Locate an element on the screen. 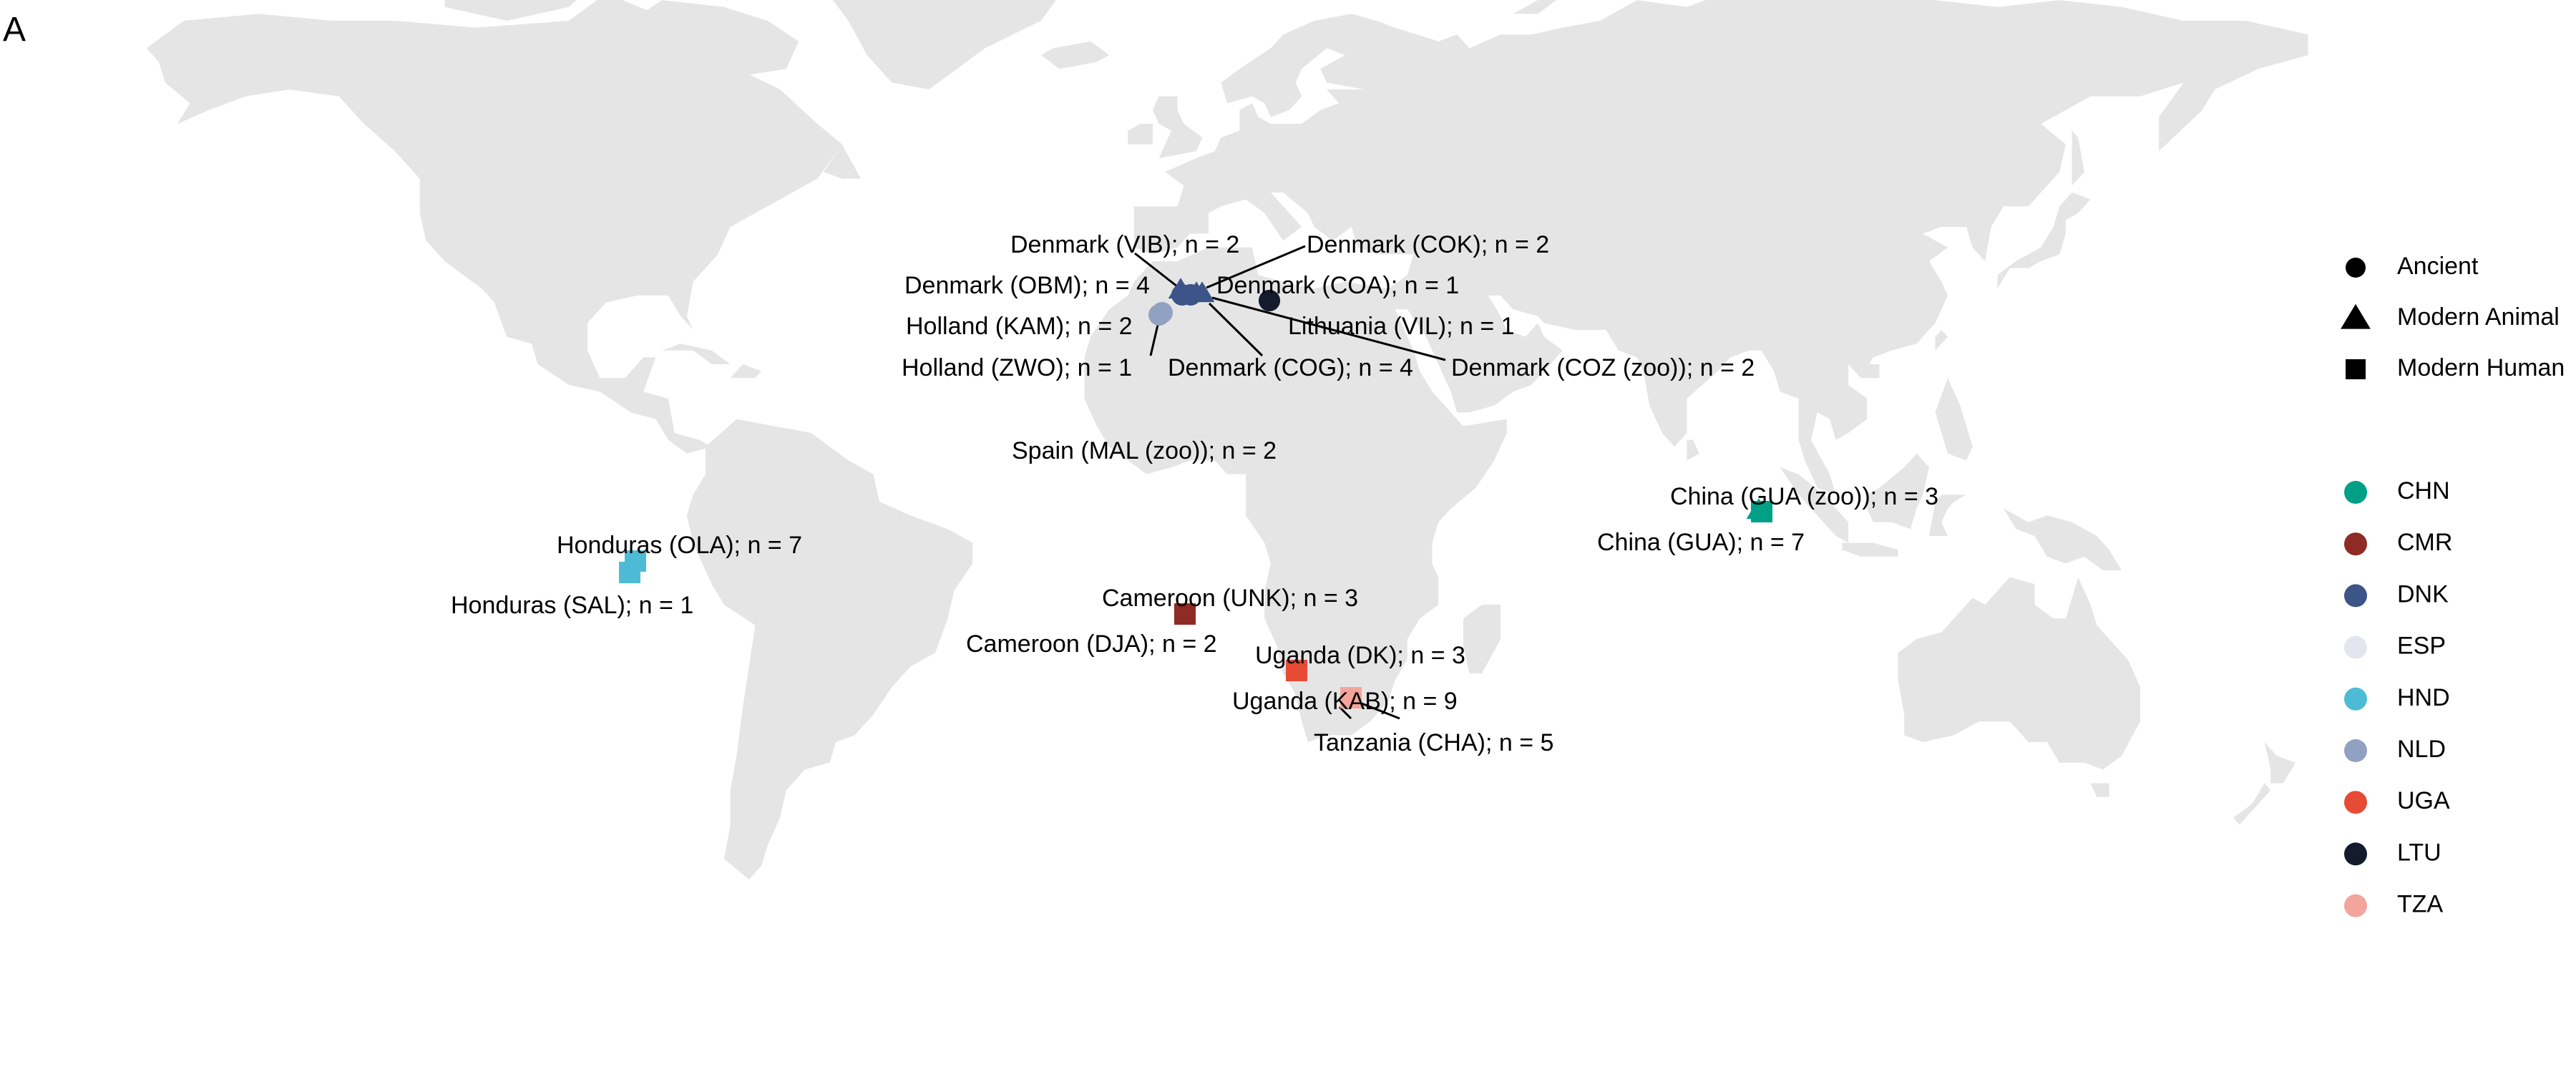 The image size is (2576, 1077). legend-country-label: DNK is located at coordinates (2423, 594).